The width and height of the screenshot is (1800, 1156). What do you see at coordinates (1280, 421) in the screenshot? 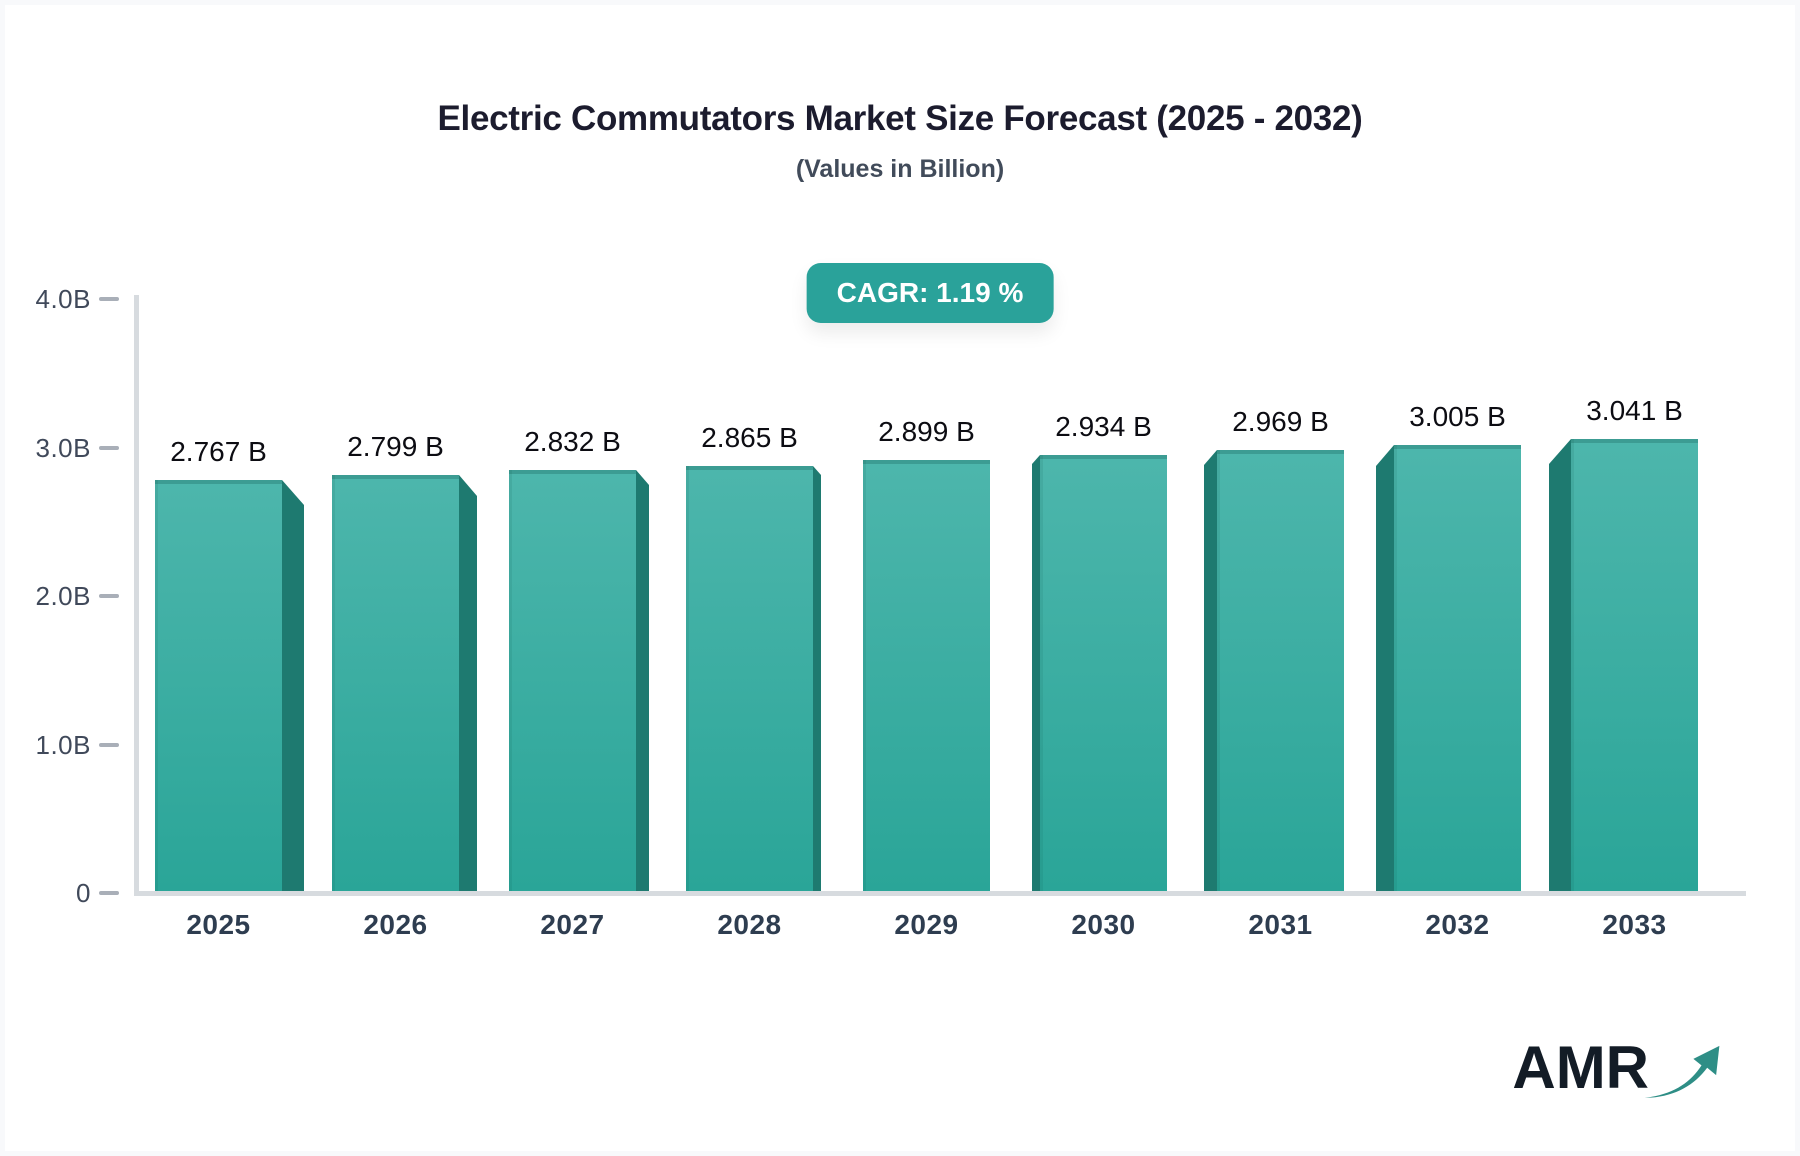
I see `bar-value-label: 2.969 B` at bounding box center [1280, 421].